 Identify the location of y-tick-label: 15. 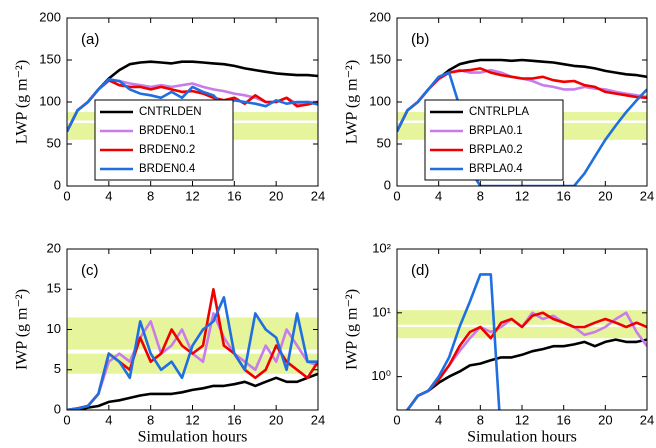
(54, 288).